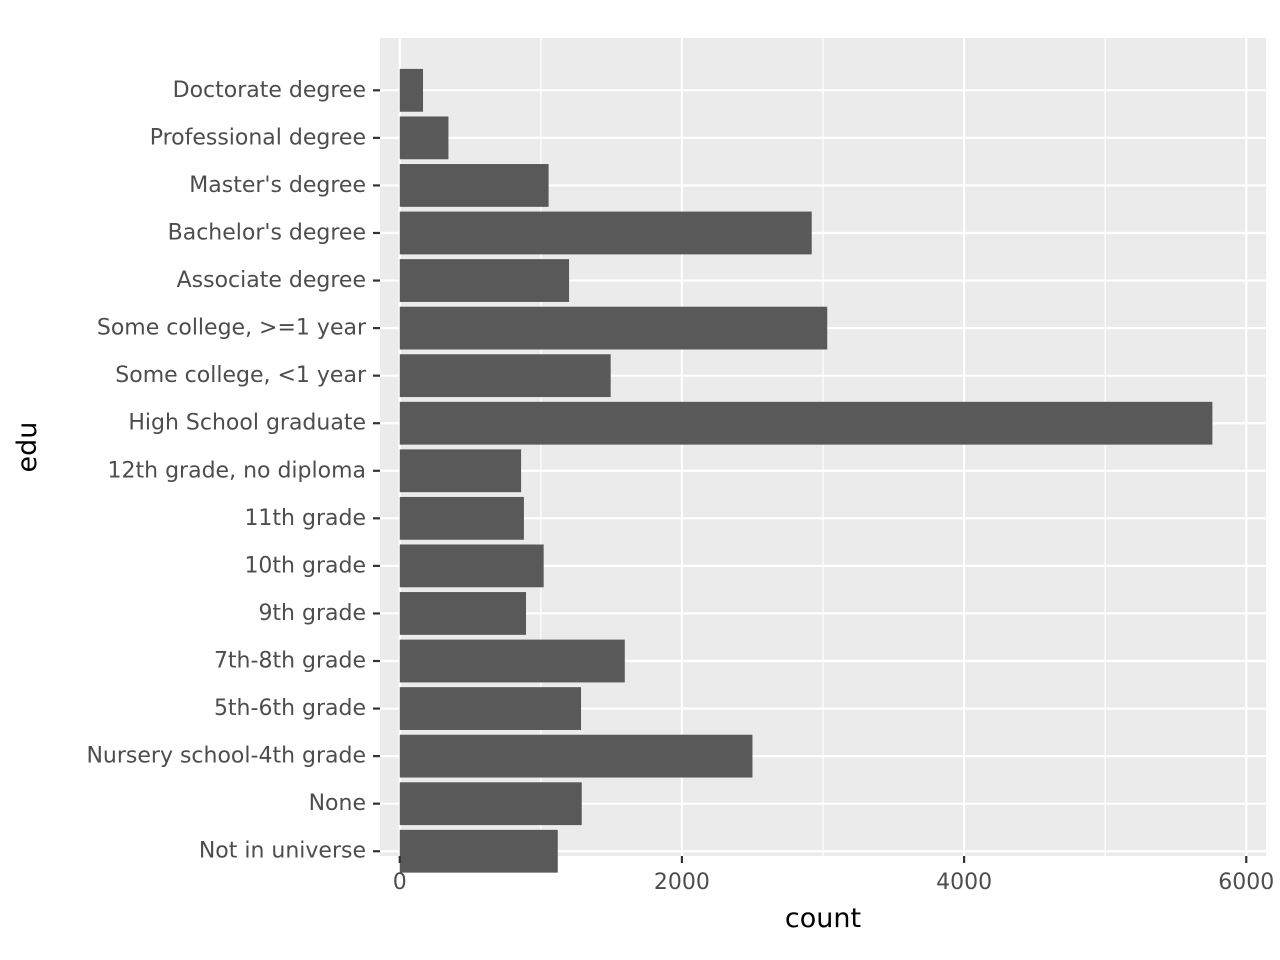 The height and width of the screenshot is (960, 1280). Describe the element at coordinates (305, 565) in the screenshot. I see `y-tick-label: 10th grade` at that location.